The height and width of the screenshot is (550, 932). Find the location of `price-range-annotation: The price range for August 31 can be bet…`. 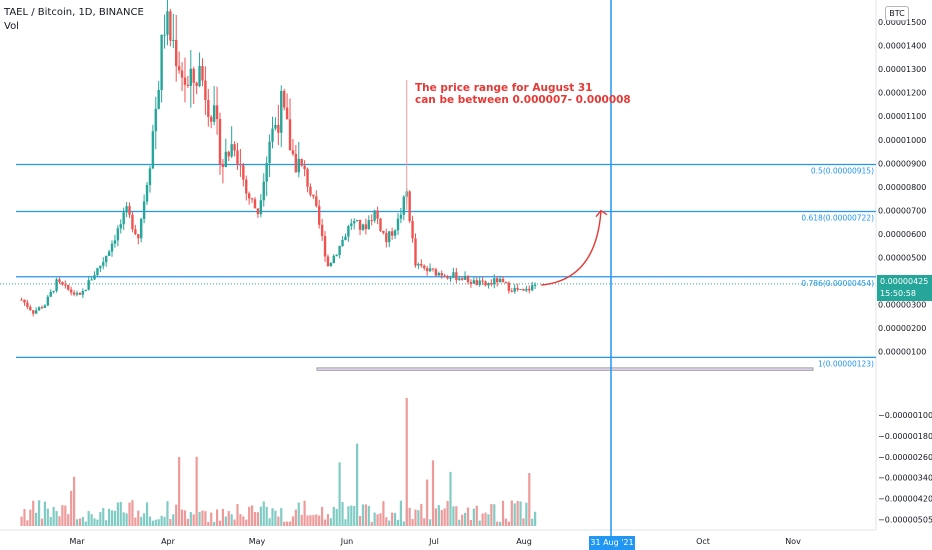

price-range-annotation: The price range for August 31 can be bet… is located at coordinates (523, 94).